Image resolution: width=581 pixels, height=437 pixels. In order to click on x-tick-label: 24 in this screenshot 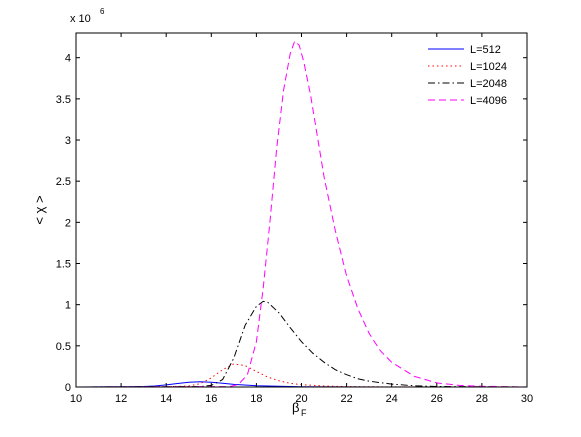, I will do `click(392, 399)`.